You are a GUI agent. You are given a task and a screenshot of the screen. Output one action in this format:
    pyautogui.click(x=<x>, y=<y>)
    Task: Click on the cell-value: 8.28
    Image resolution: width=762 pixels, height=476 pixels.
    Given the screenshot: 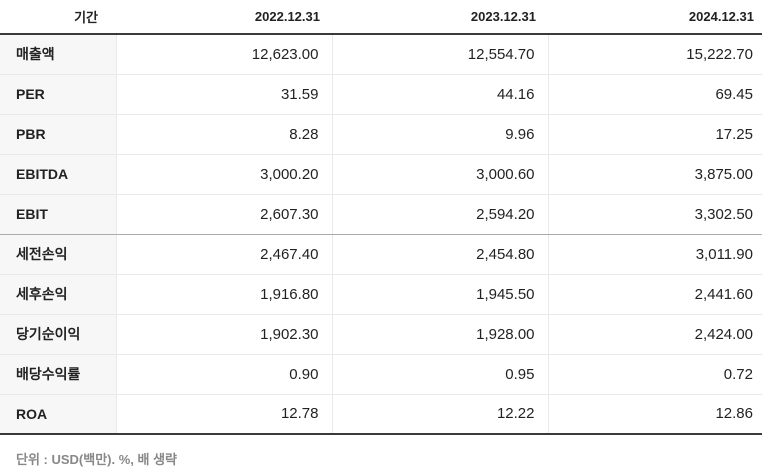 What is the action you would take?
    pyautogui.click(x=224, y=134)
    